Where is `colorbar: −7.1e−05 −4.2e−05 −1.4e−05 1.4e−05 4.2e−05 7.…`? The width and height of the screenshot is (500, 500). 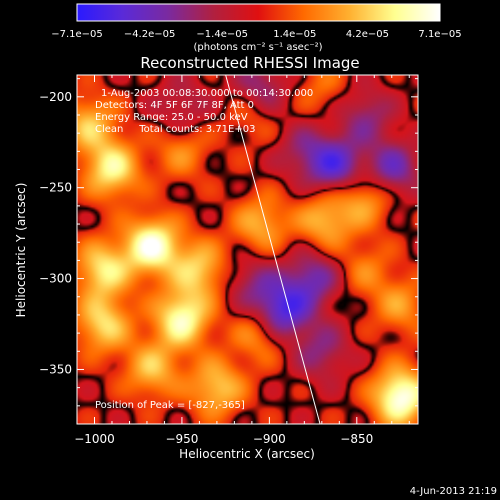 colorbar: −7.1e−05 −4.2e−05 −1.4e−05 1.4e−05 4.2e−05 7.… is located at coordinates (256, 28).